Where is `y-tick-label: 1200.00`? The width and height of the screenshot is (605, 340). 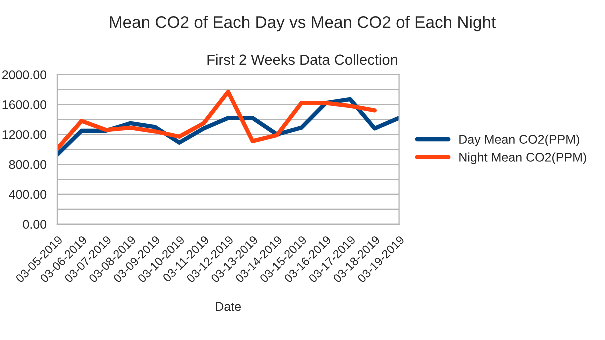 y-tick-label: 1200.00 is located at coordinates (24, 135).